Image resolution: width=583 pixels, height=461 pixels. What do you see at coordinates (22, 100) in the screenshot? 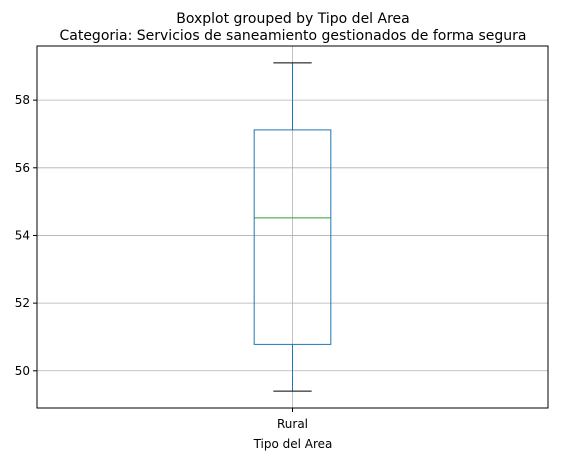
I see `y-tick-label: 58` at bounding box center [22, 100].